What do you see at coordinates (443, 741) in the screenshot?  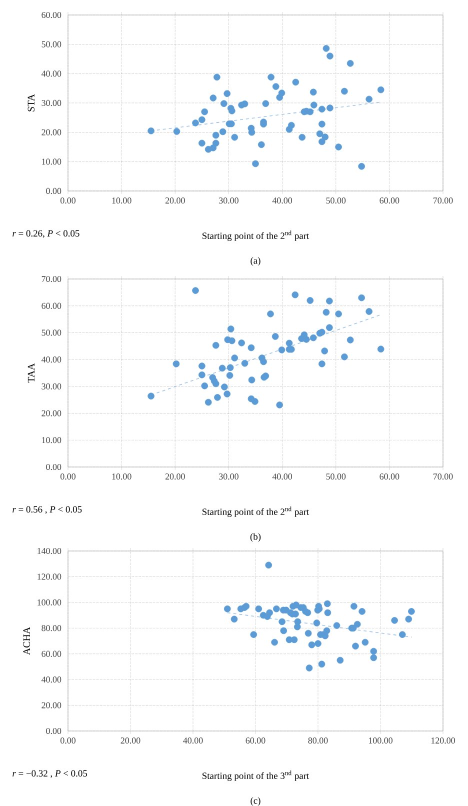 I see `x-tick-label: 120.00` at bounding box center [443, 741].